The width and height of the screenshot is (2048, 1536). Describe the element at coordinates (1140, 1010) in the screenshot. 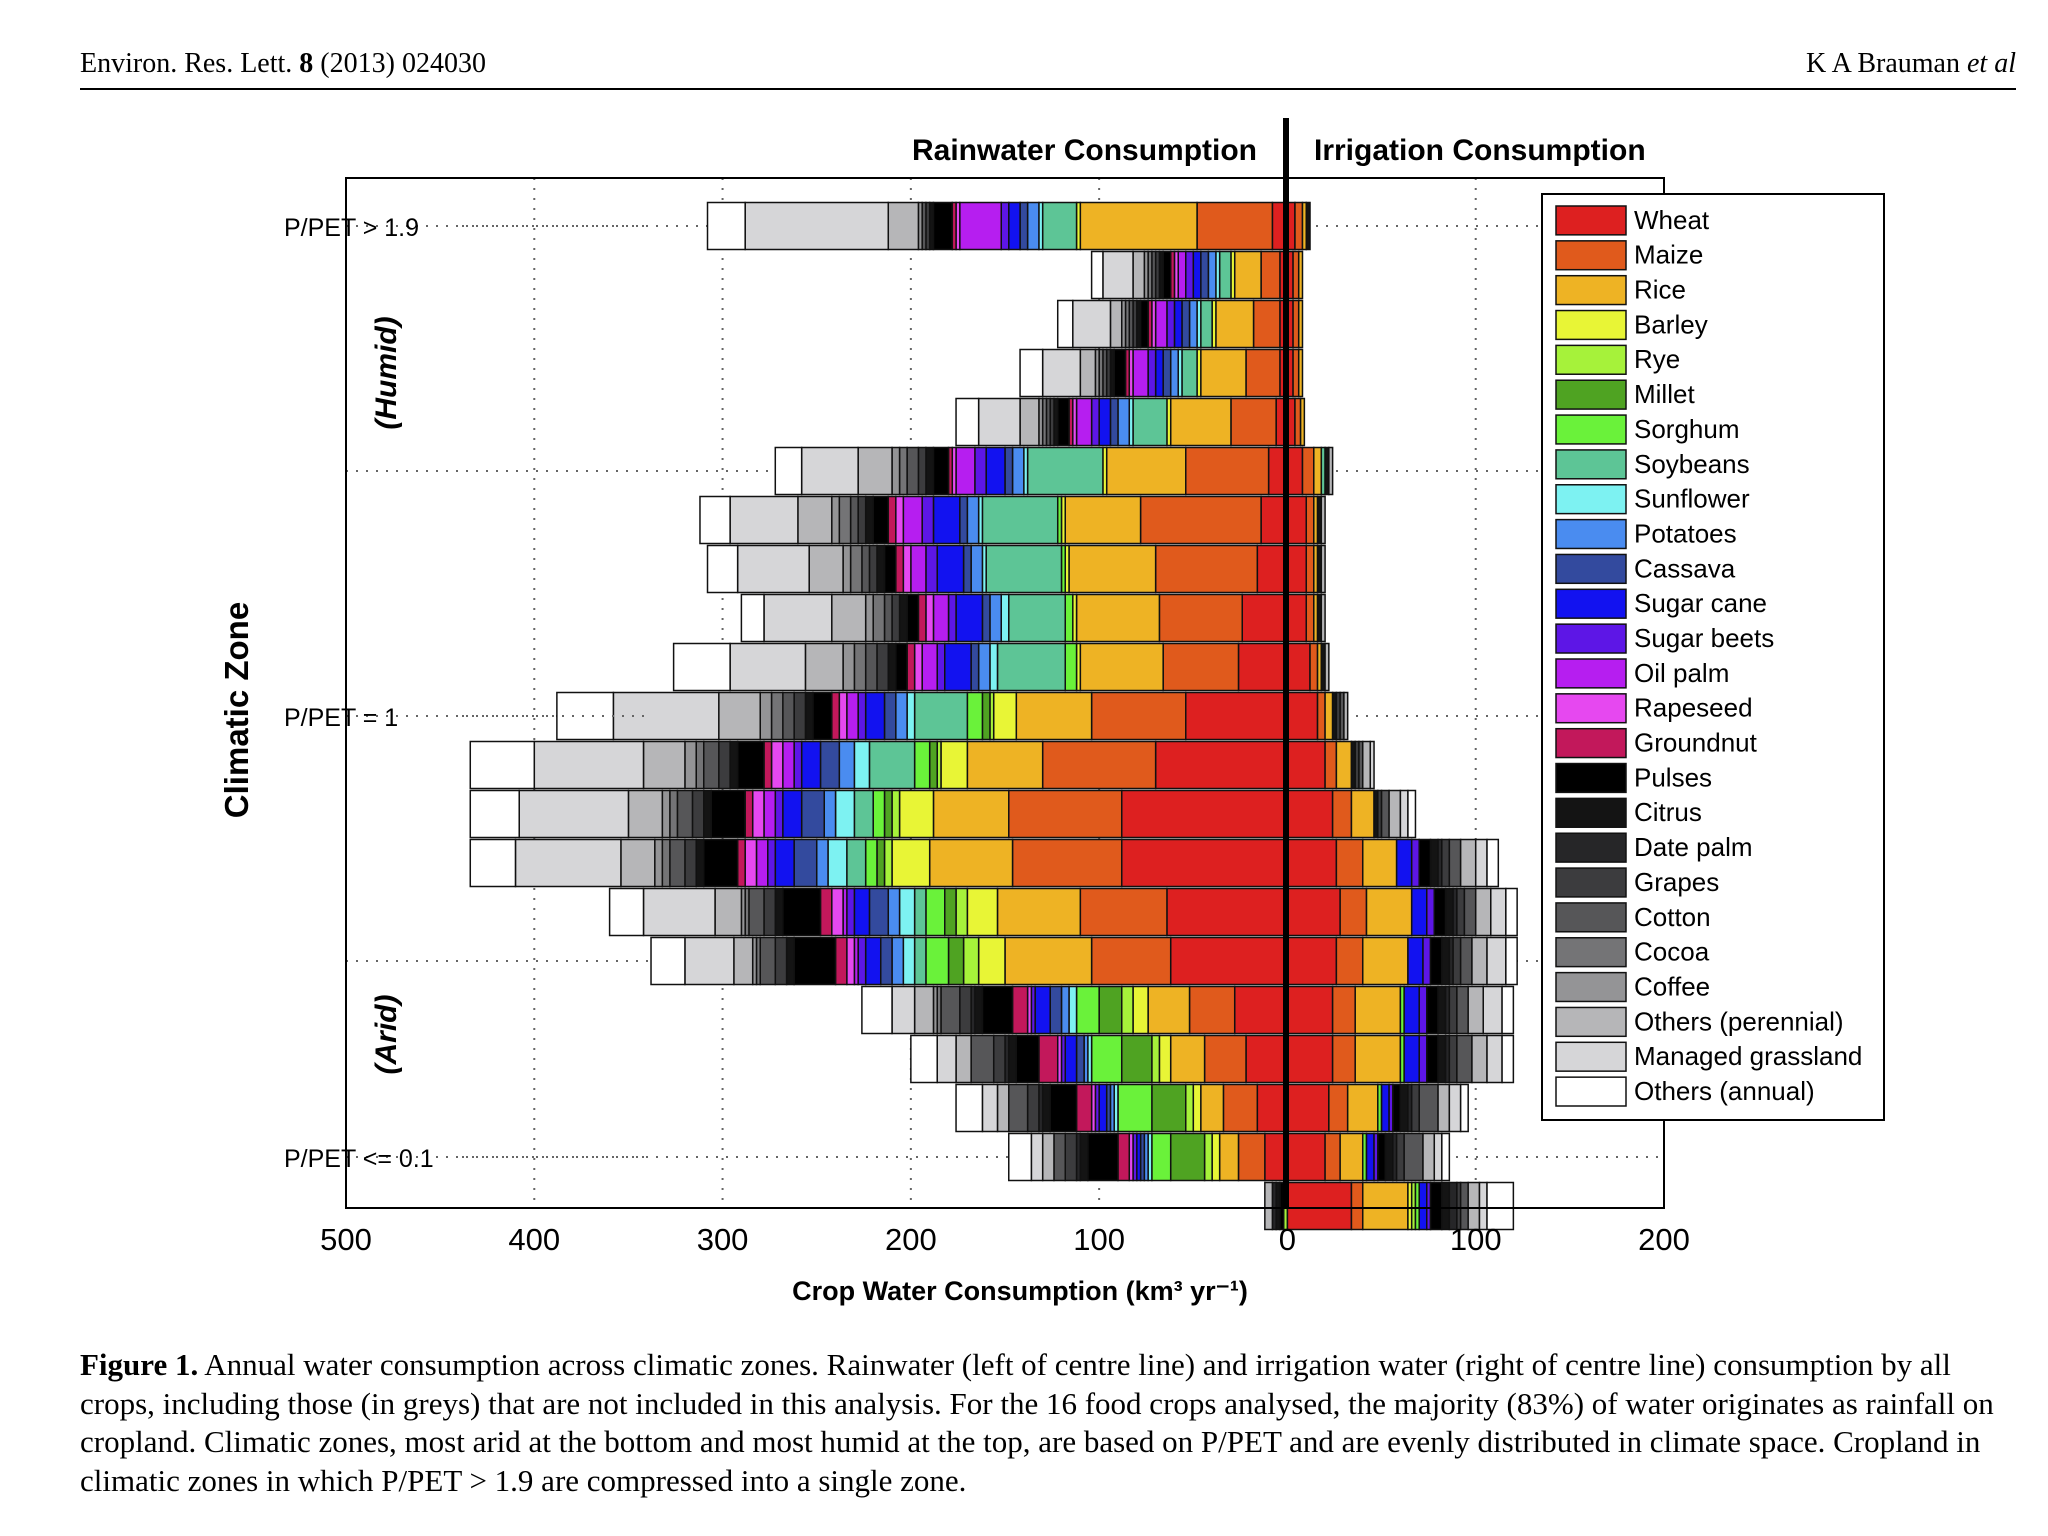

I see `bar-rain-barley` at that location.